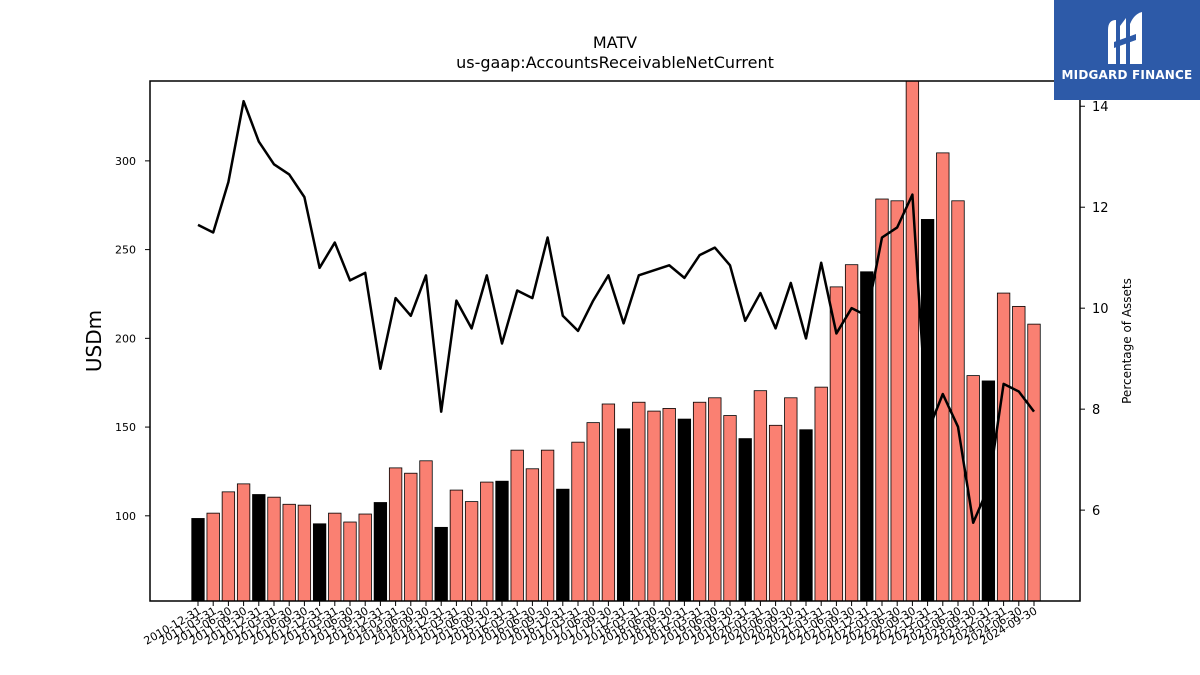 The height and width of the screenshot is (675, 1200). What do you see at coordinates (94, 341) in the screenshot?
I see `y-axis-label: USDm` at bounding box center [94, 341].